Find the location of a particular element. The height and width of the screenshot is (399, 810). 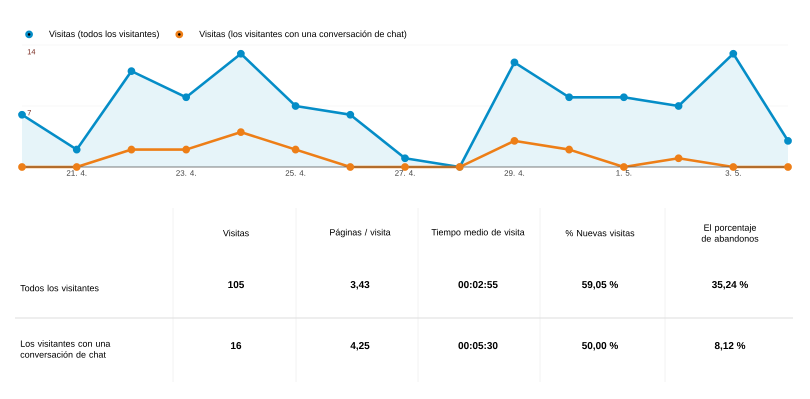

text: 50,00 % is located at coordinates (600, 346).